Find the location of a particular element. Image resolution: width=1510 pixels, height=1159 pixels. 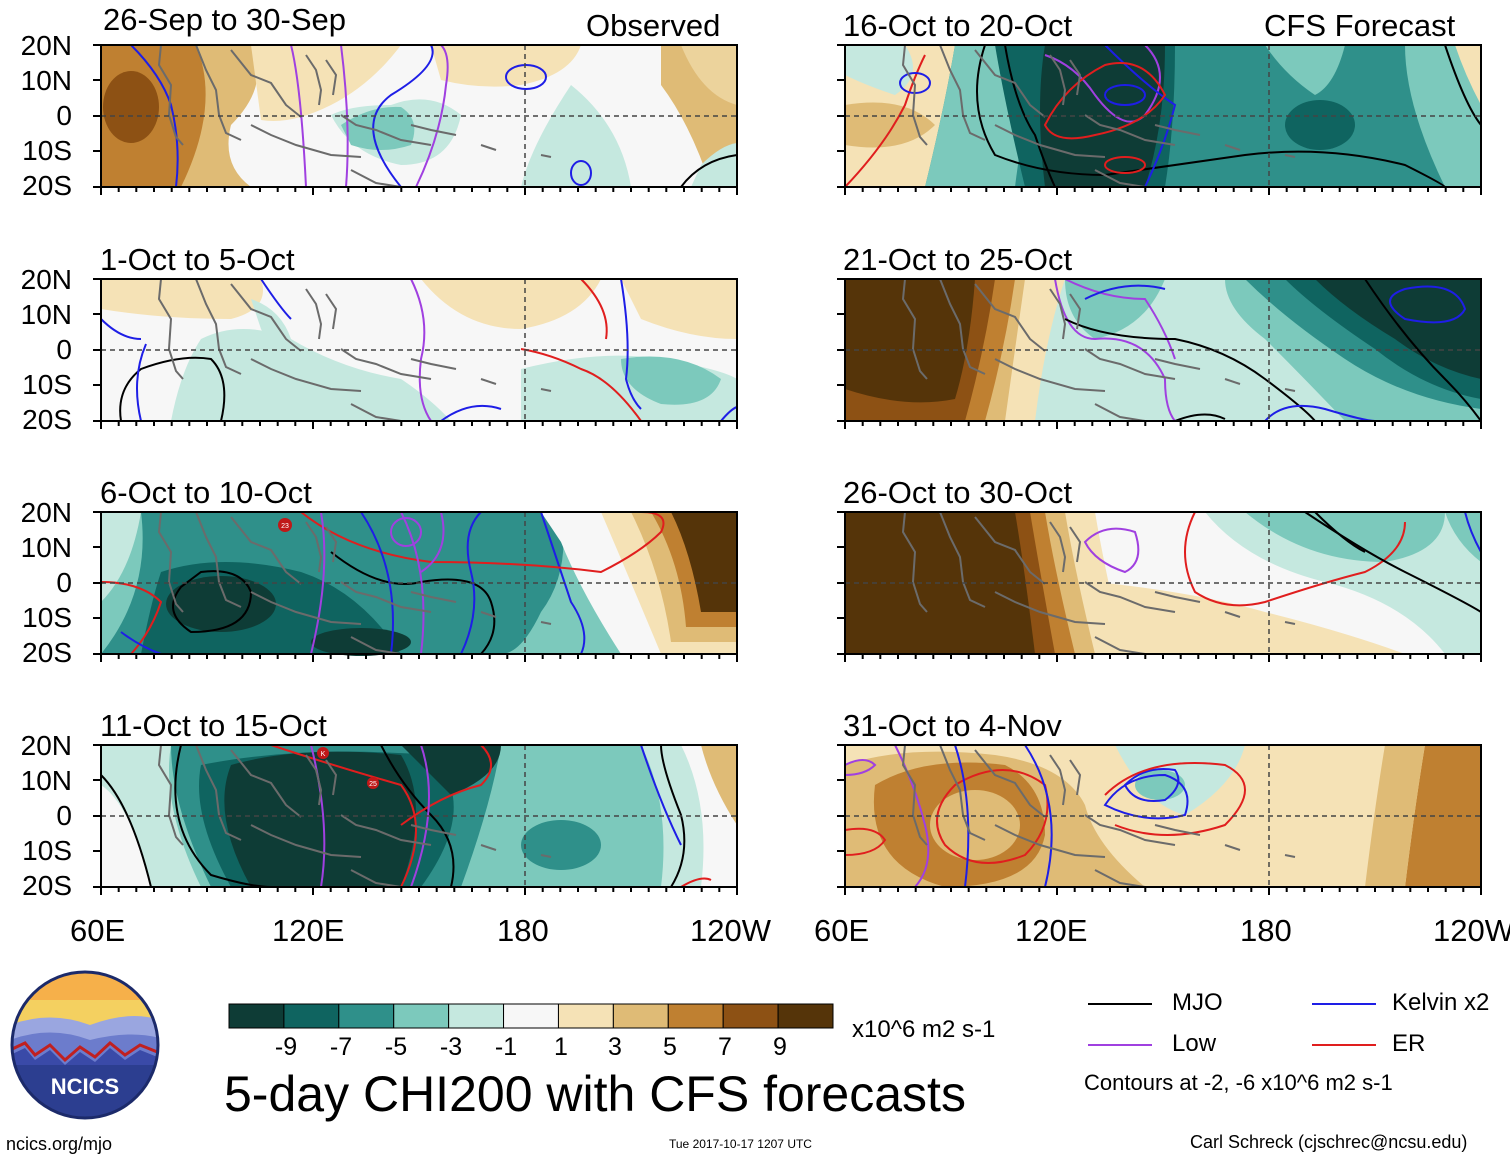

panel-title: 31-Oct to 4-Nov is located at coordinates (952, 725).